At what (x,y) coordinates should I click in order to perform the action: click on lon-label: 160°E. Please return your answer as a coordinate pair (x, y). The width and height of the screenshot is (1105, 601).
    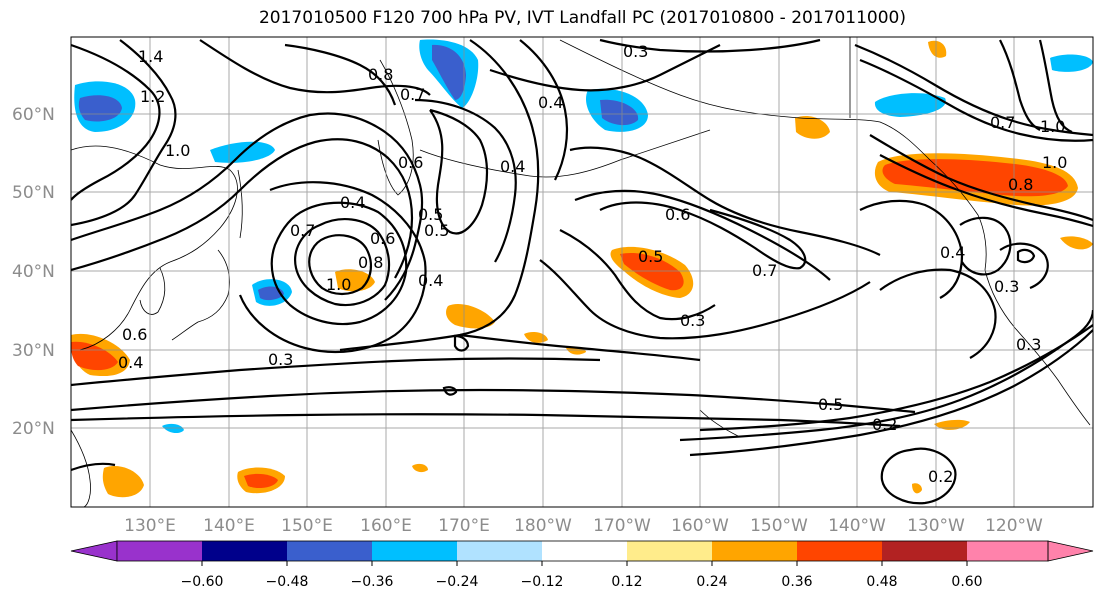
    Looking at the image, I should click on (386, 526).